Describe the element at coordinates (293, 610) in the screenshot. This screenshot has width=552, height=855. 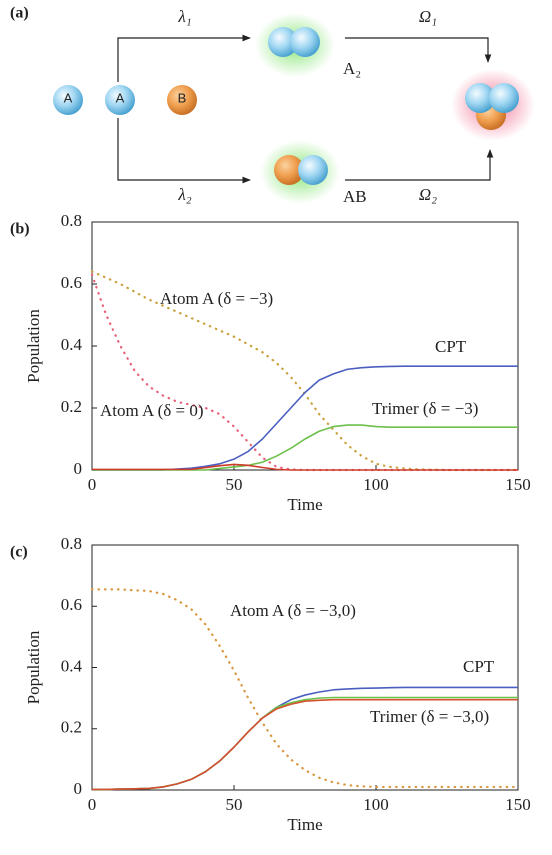
I see `series-label: Atom A (δ = −3,0)` at that location.